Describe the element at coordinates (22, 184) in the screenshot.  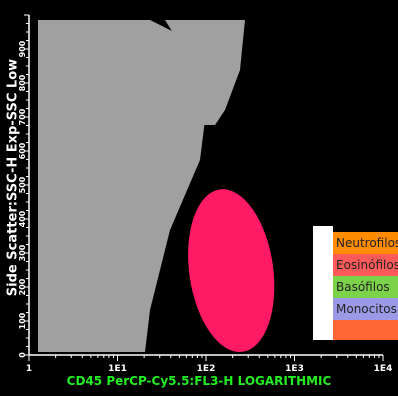
I see `y-tick-label: 500` at that location.